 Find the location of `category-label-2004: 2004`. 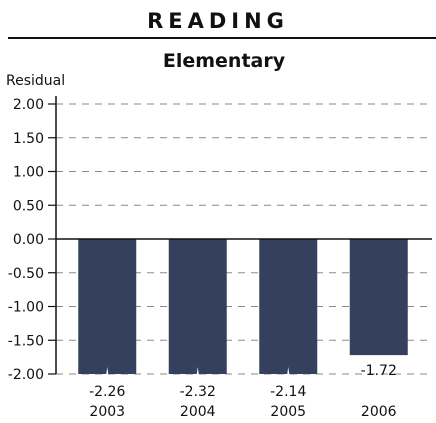

category-label-2004: 2004 is located at coordinates (198, 412).